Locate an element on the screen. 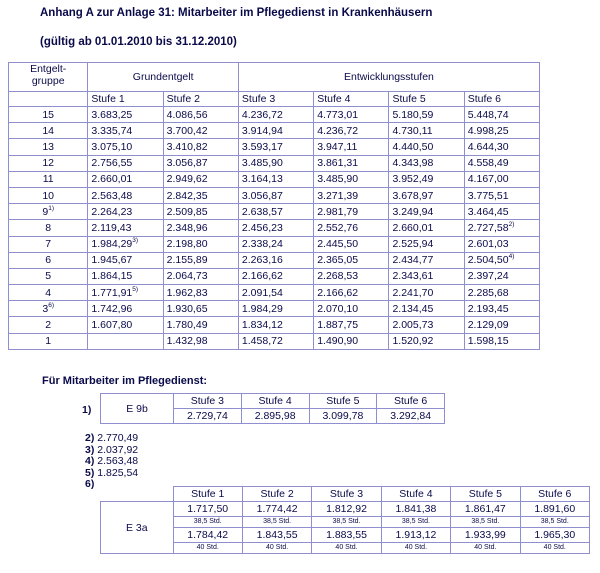 The height and width of the screenshot is (573, 600). cell: 2.166,62 is located at coordinates (276, 276).